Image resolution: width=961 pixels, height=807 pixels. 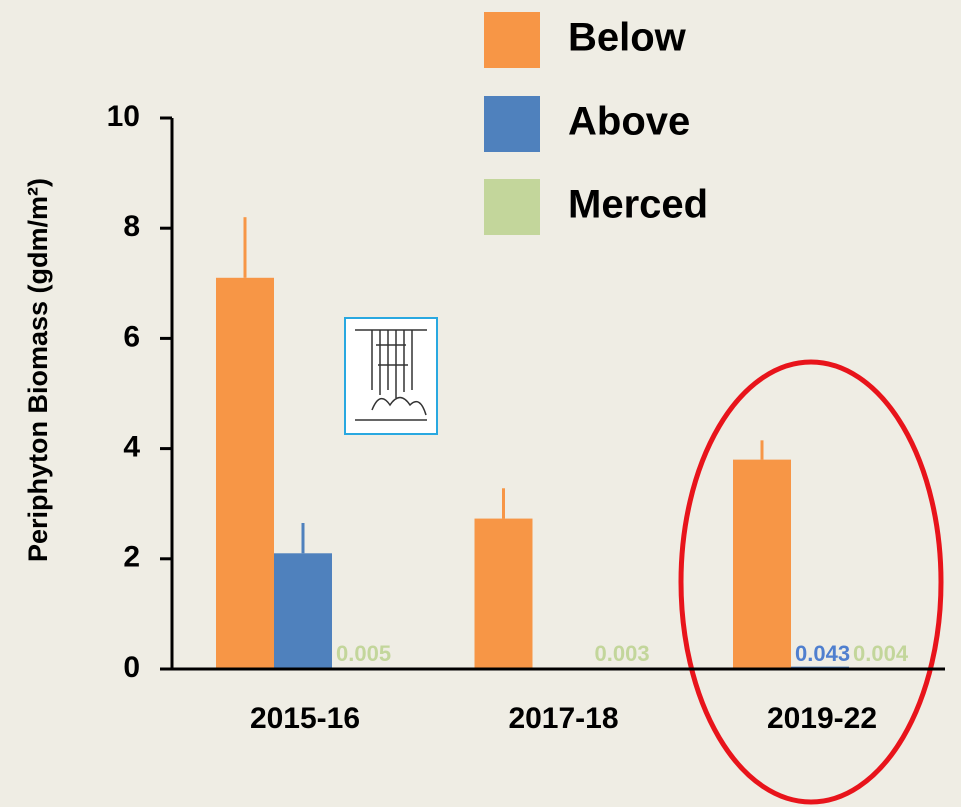 What do you see at coordinates (822, 718) in the screenshot?
I see `x-tick-label: 2019-22` at bounding box center [822, 718].